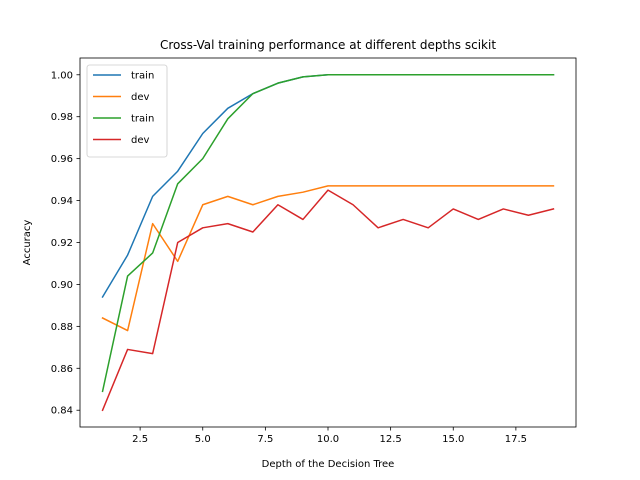 This screenshot has height=480, width=640. What do you see at coordinates (328, 439) in the screenshot?
I see `x-tick-label: 10.0` at bounding box center [328, 439].